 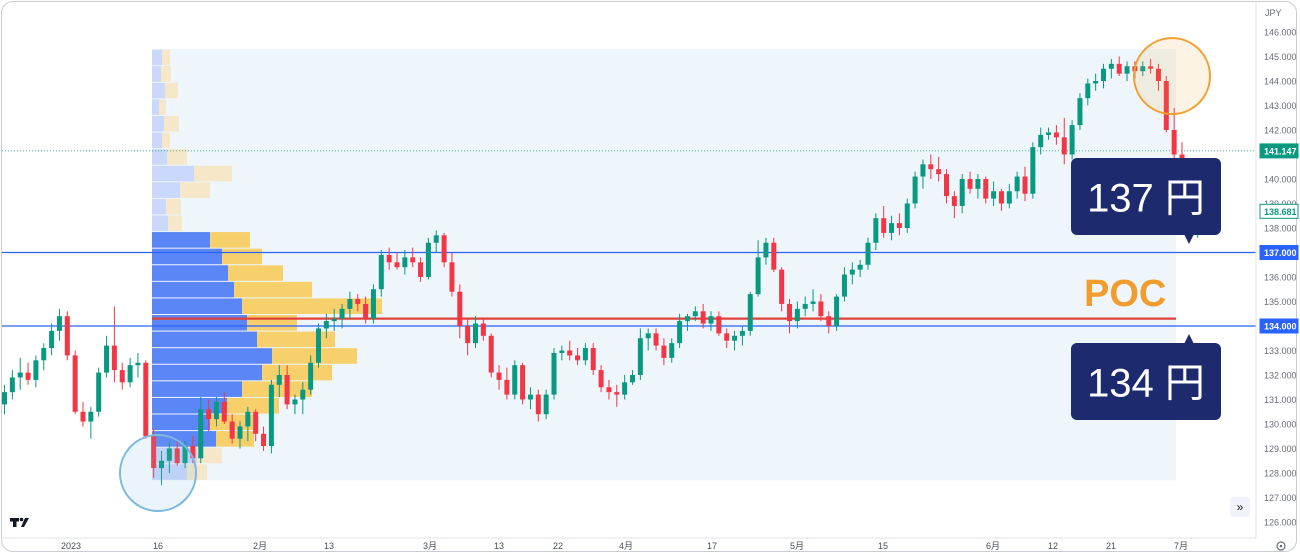 I want to click on price-tick-label: 140.000, so click(x=1280, y=180).